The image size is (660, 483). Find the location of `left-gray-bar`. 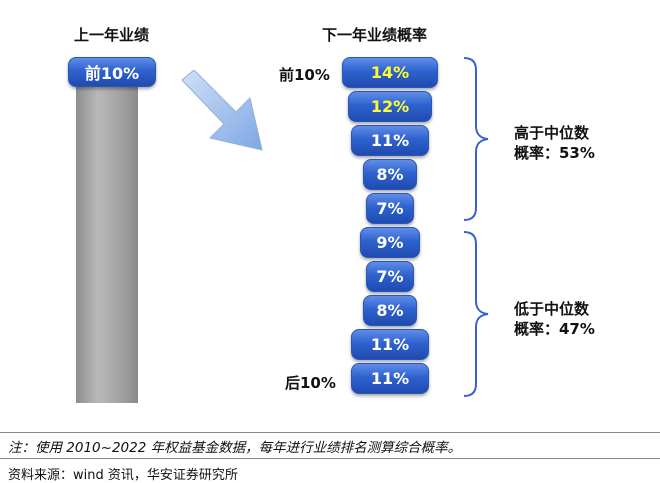

left-gray-bar is located at coordinates (107, 236).